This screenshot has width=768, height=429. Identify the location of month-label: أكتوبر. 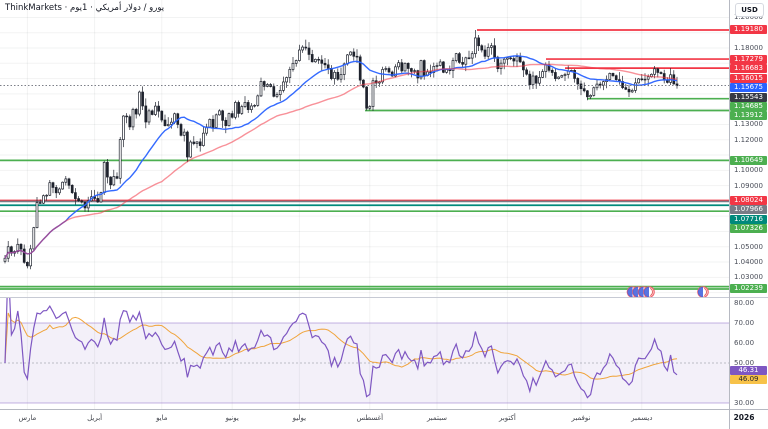
(507, 418).